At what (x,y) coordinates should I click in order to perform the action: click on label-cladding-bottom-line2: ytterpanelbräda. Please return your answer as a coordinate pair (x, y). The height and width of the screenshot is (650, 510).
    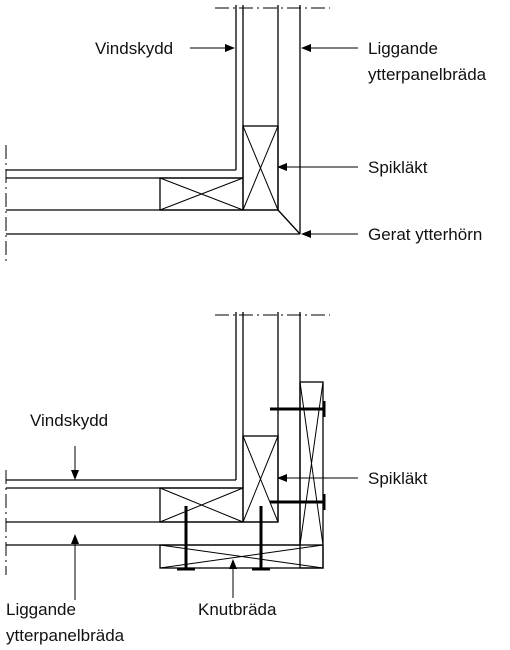
    Looking at the image, I should click on (65, 635).